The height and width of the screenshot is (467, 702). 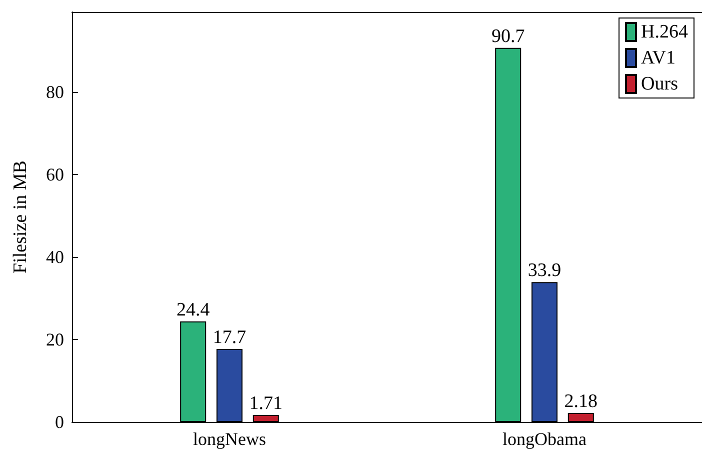 I want to click on x-tick-label: longObama, so click(x=544, y=439).